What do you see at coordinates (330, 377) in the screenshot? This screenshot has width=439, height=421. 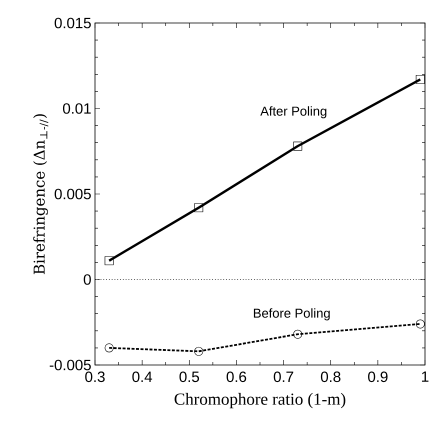 I see `x-tick-label: 0.8` at bounding box center [330, 377].